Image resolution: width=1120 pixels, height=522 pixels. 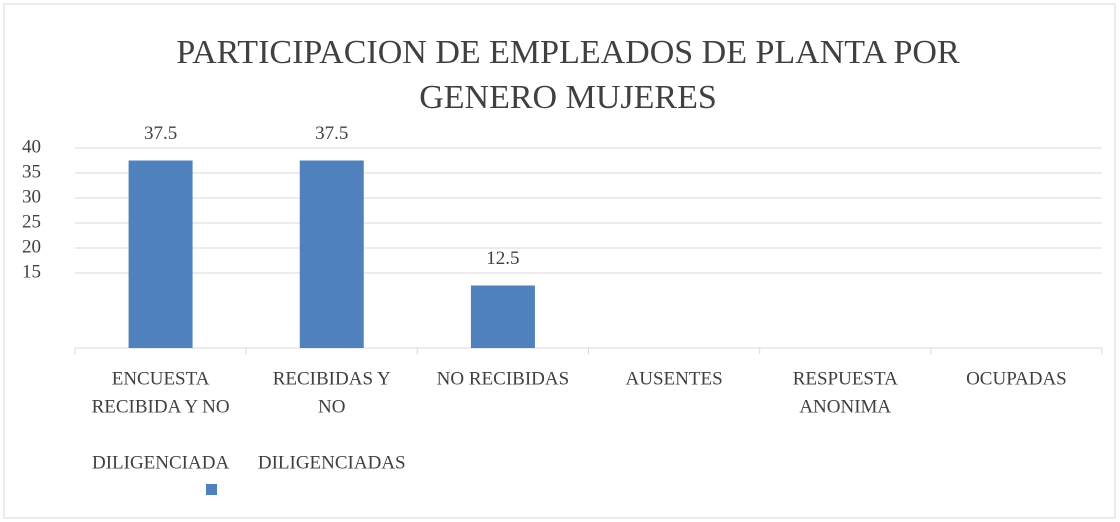 I want to click on y-tick-label: 30, so click(x=31, y=196).